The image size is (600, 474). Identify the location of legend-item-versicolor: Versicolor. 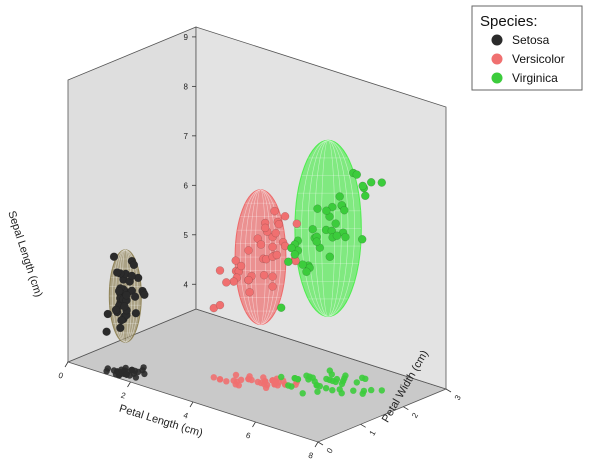
(528, 59).